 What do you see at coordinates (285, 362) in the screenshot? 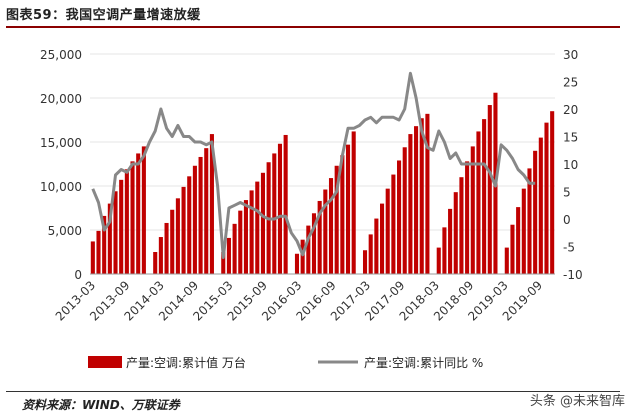
I see `chart-legend: 产量:空调:累计值 万台 产量:空调:累计同比 %` at bounding box center [285, 362].